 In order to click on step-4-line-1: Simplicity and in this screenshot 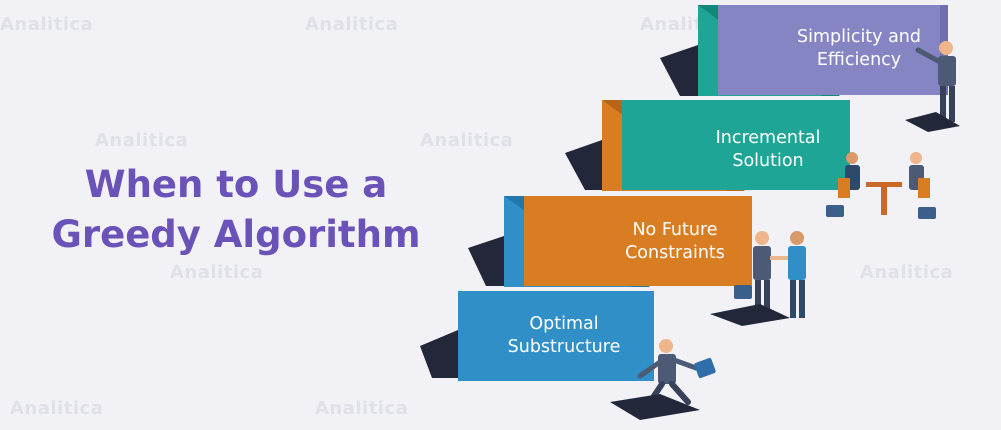, I will do `click(859, 37)`.